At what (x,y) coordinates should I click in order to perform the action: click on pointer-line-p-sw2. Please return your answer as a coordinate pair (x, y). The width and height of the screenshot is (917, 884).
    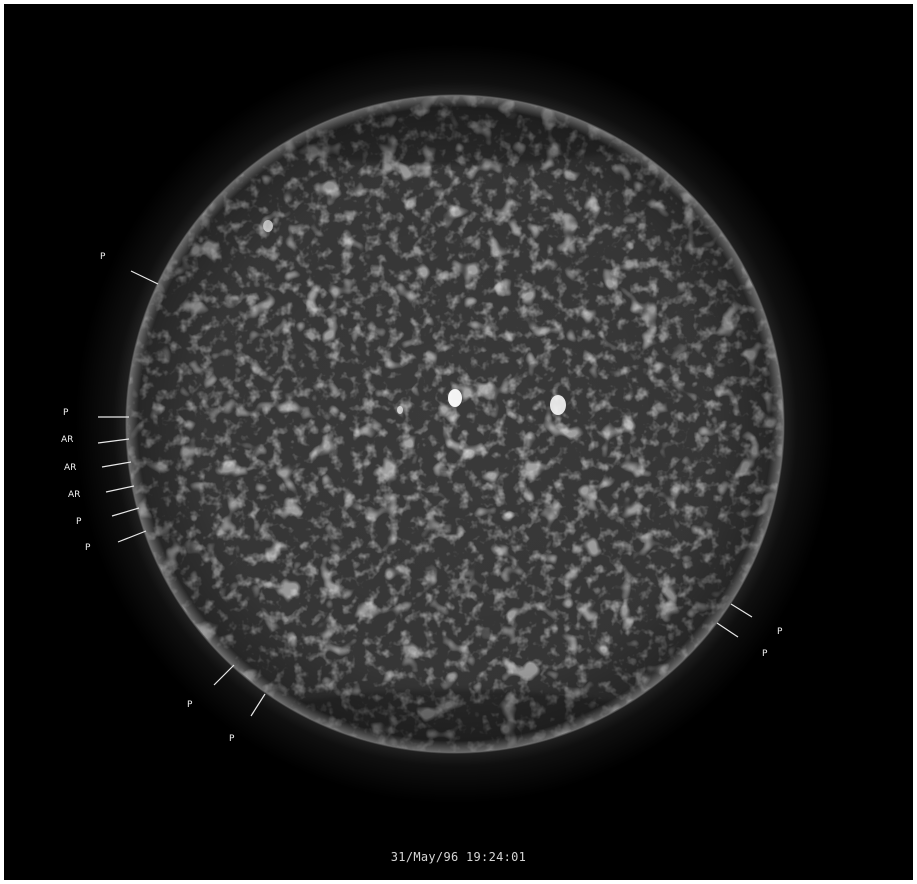
    Looking at the image, I should click on (258, 705).